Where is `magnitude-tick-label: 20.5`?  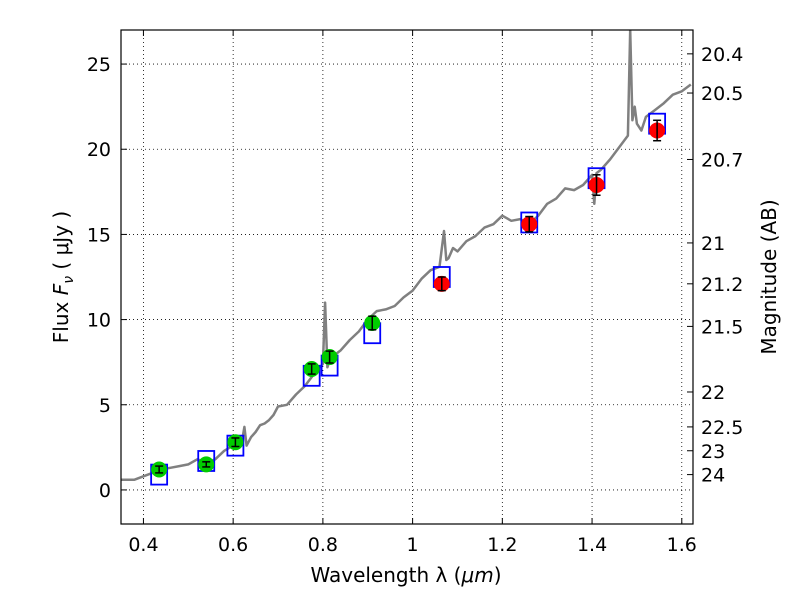 magnitude-tick-label: 20.5 is located at coordinates (722, 94).